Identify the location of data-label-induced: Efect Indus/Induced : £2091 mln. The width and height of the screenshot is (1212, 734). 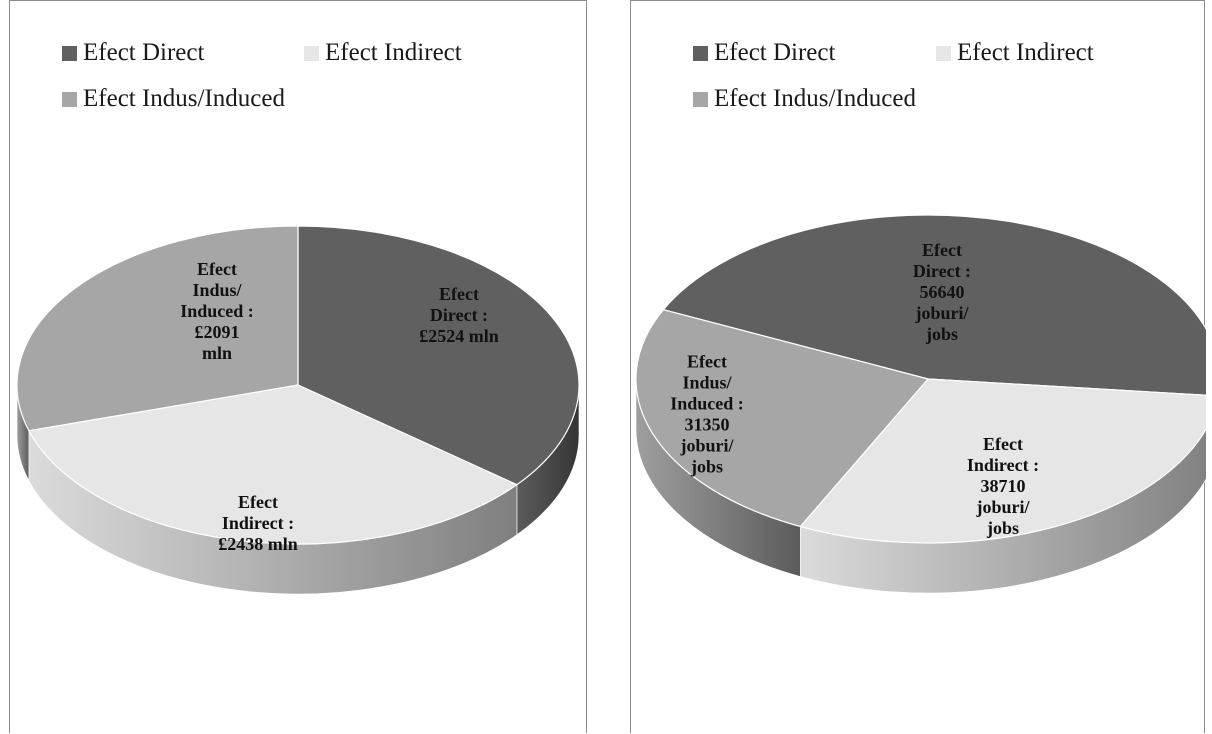
(217, 311).